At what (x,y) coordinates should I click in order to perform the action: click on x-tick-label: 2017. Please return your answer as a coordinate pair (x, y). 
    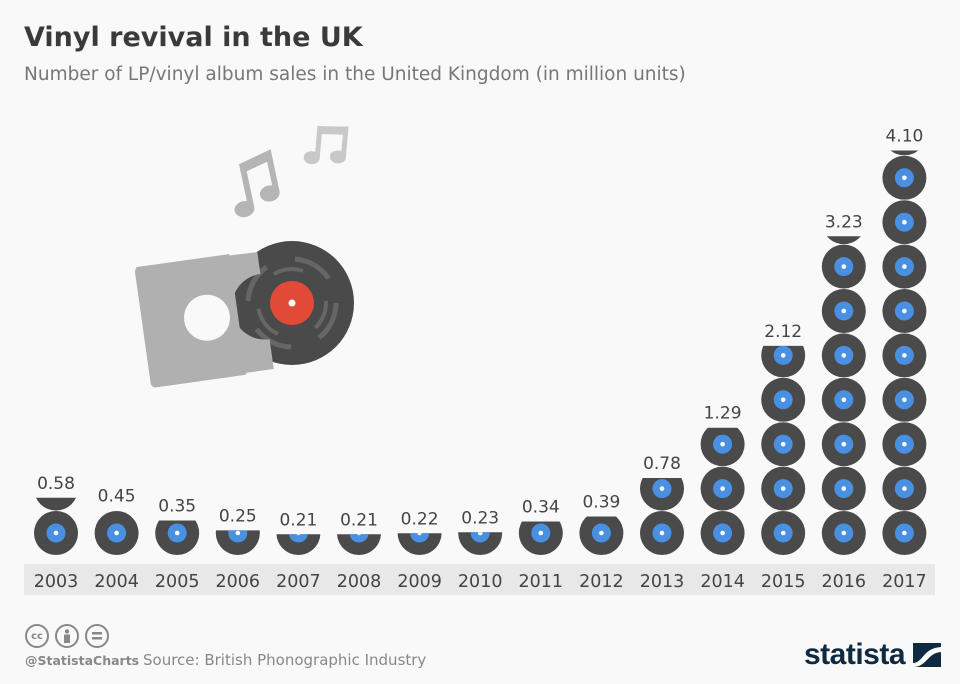
    Looking at the image, I should click on (904, 582).